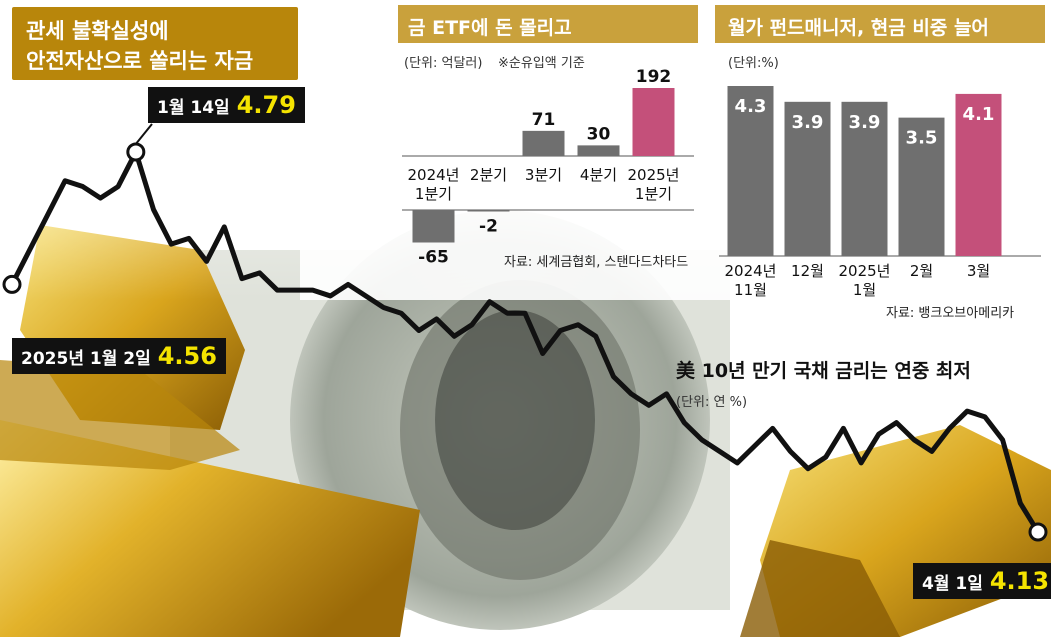  Describe the element at coordinates (543, 175) in the screenshot. I see `etf-category-label: 3분기` at that location.